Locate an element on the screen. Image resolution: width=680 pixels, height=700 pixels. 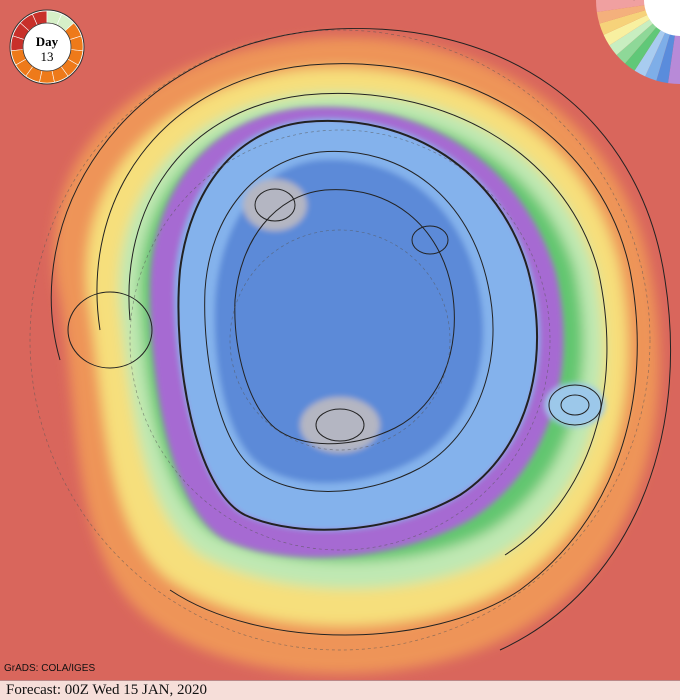
footer-bar: Forecast: 00Z Wed 15 JAN, 2020 is located at coordinates (340, 690).